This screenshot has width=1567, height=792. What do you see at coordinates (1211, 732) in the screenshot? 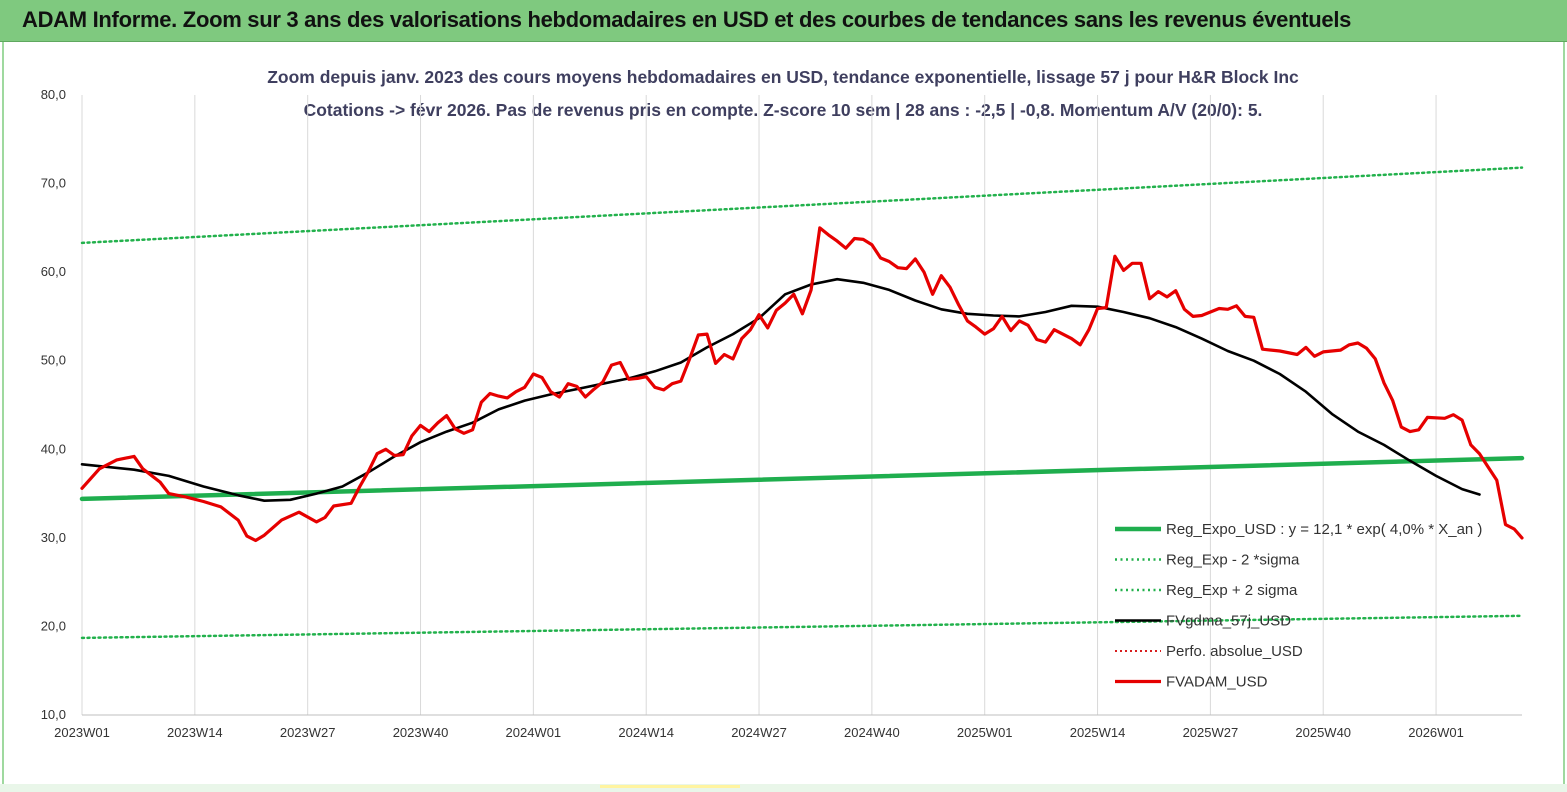
I see `x-tick-label: 2025W27` at bounding box center [1211, 732].